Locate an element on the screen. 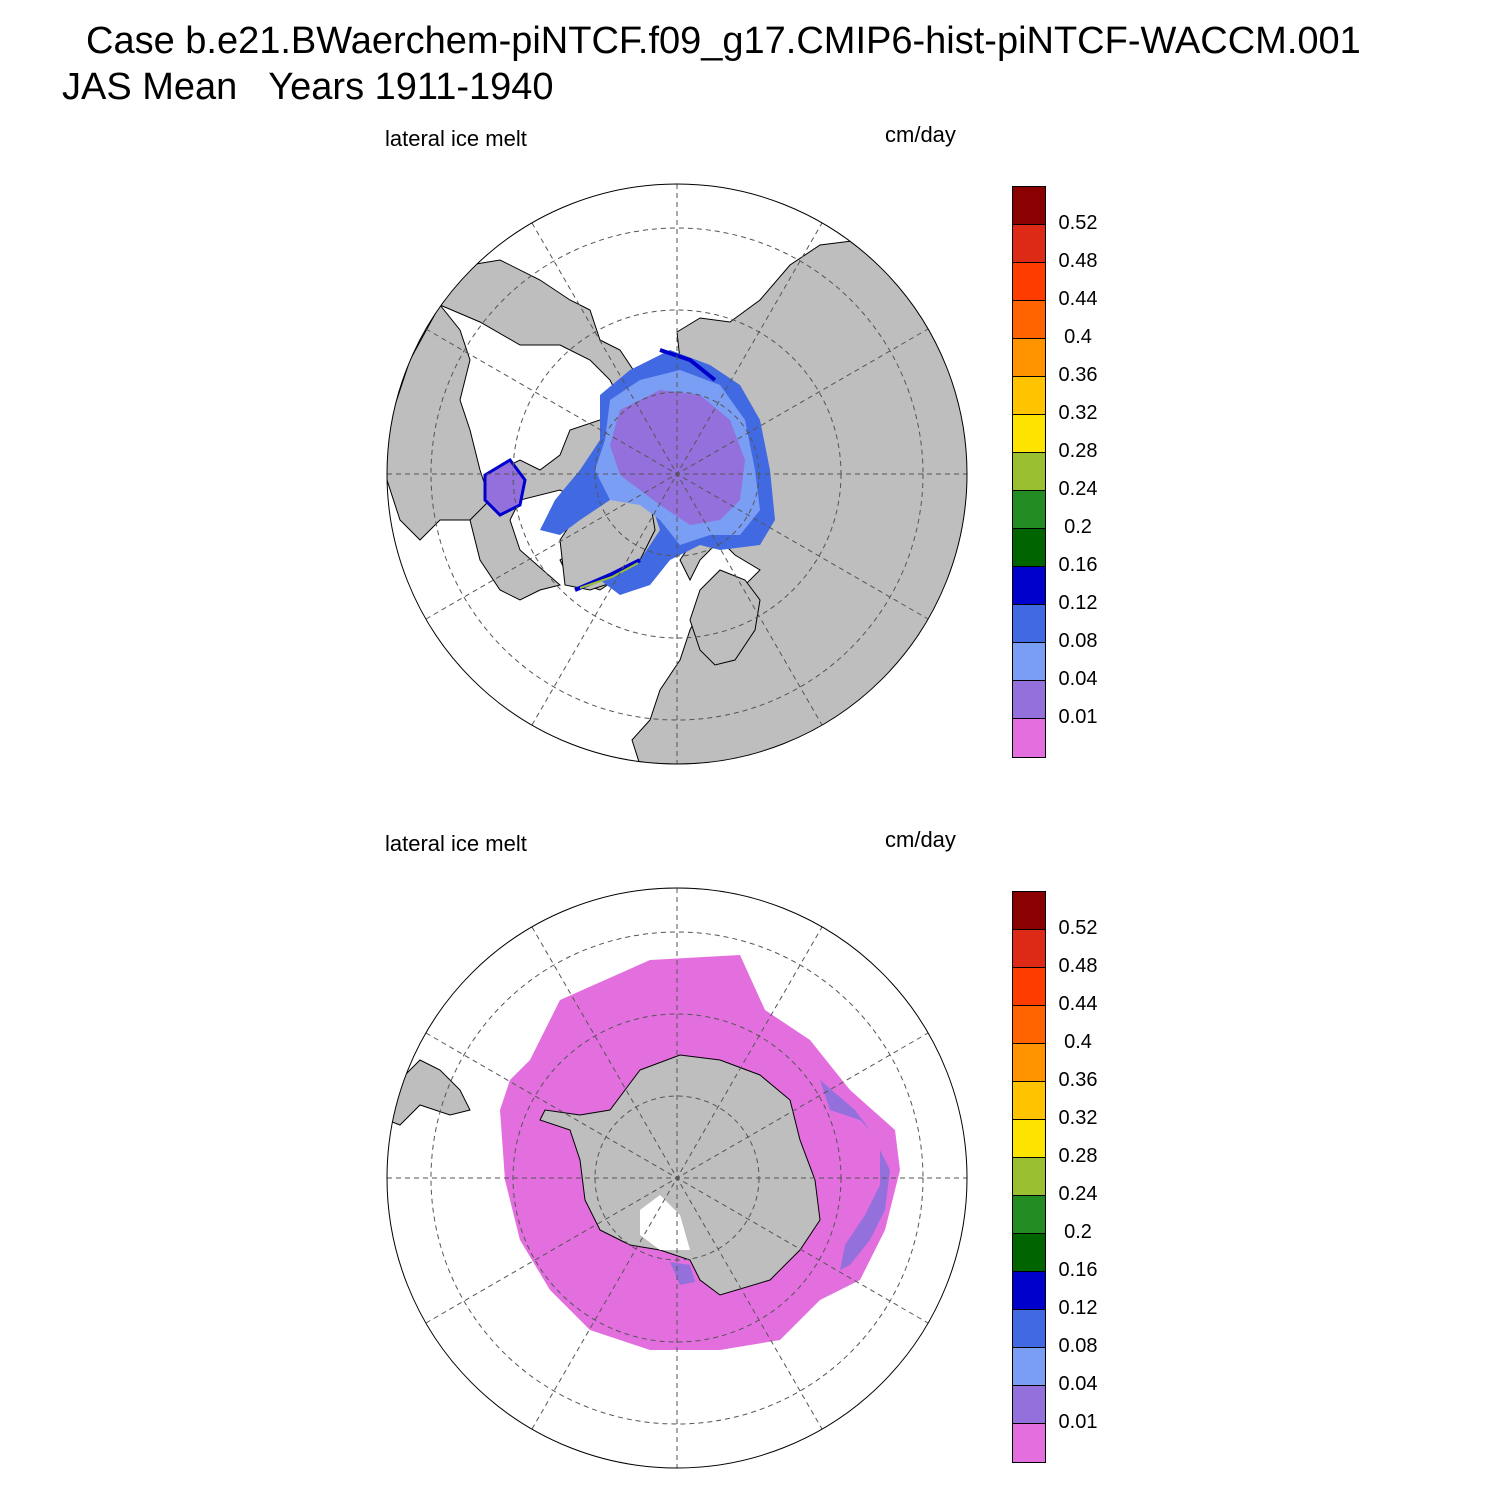  south-graticule is located at coordinates (677, 1178).